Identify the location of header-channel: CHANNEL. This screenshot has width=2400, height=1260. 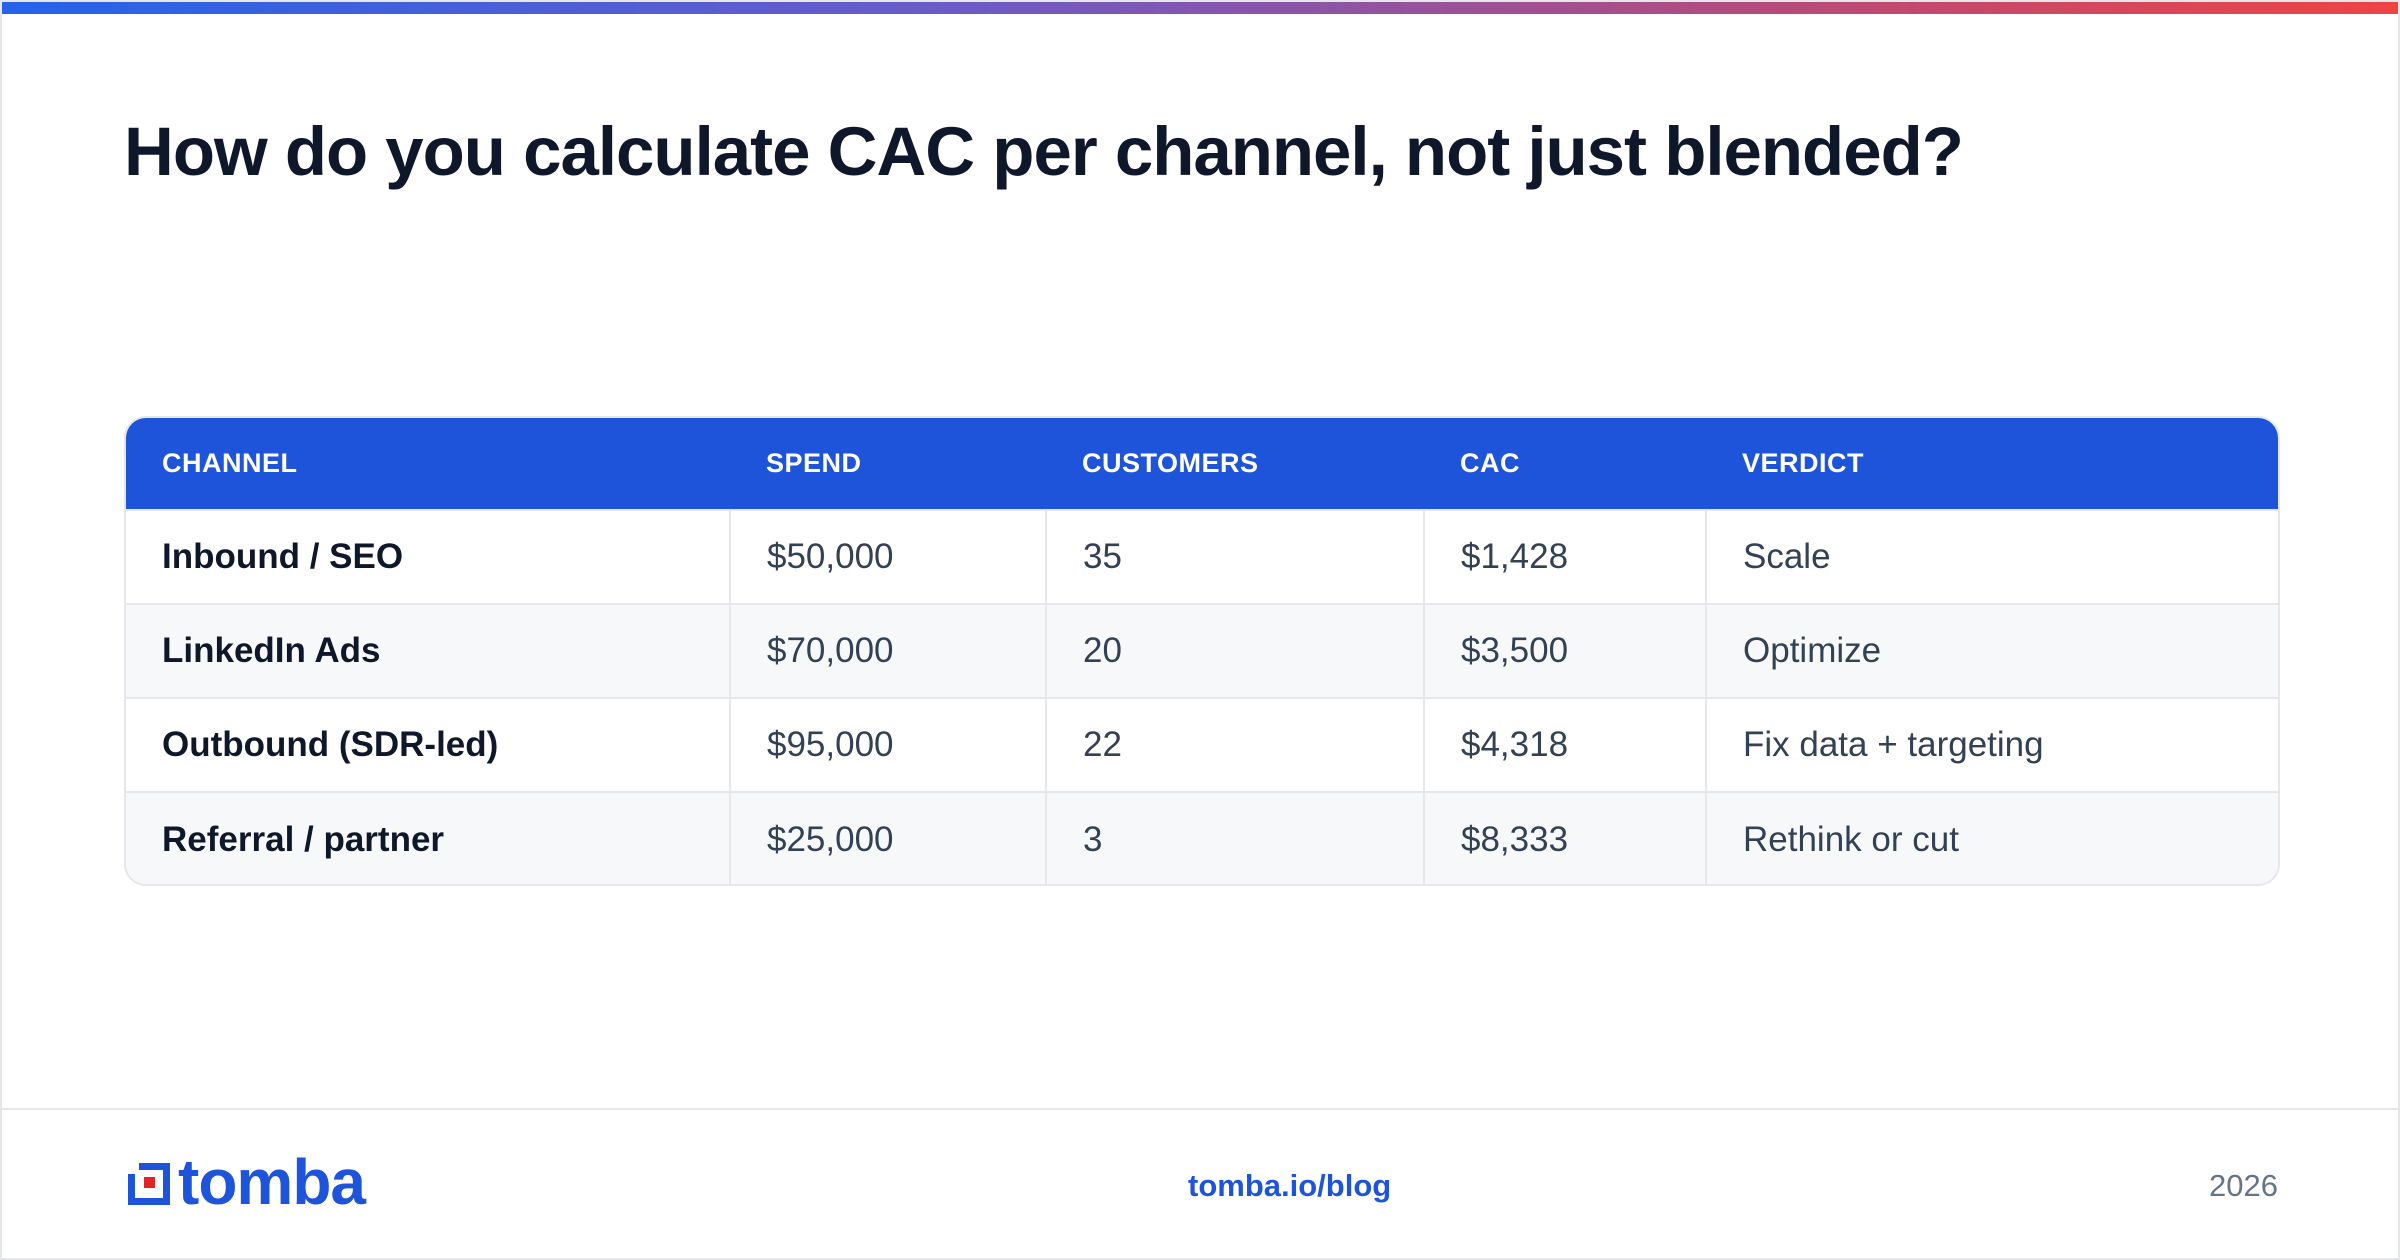
(230, 463).